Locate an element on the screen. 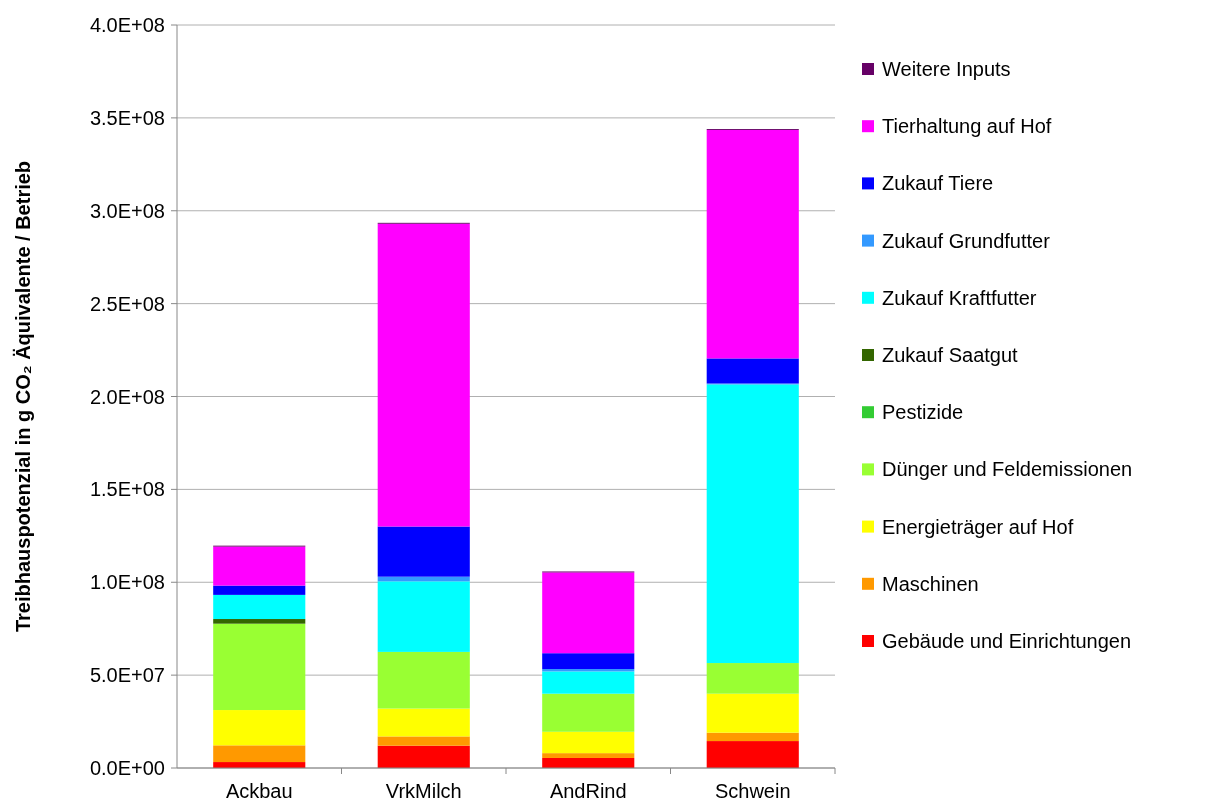  legend-label: Zukauf Saatgut is located at coordinates (950, 355).